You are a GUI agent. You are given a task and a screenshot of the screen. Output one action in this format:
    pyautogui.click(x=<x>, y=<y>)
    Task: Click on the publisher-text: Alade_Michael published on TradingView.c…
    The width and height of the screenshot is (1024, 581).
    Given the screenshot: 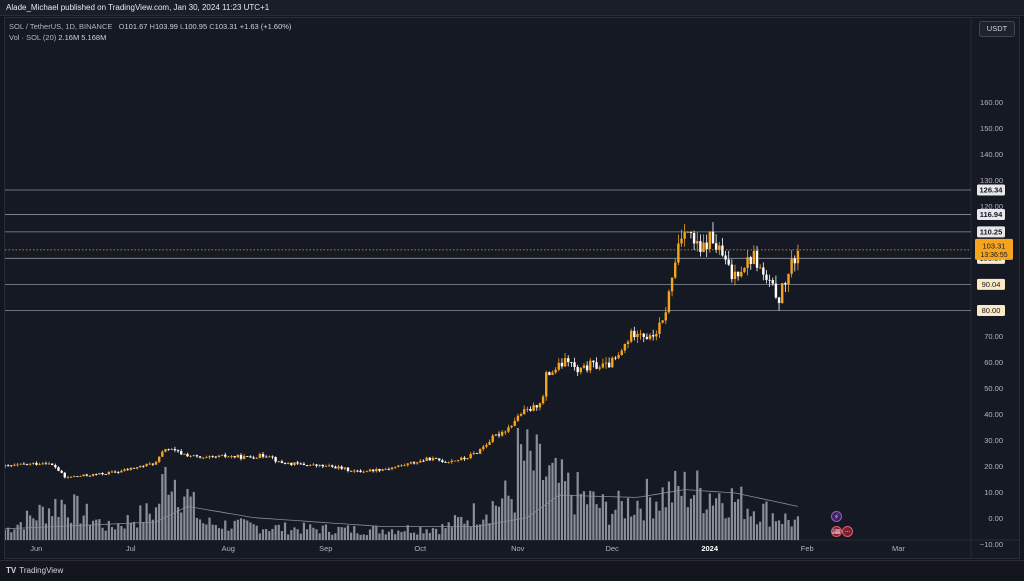 What is the action you would take?
    pyautogui.click(x=138, y=7)
    